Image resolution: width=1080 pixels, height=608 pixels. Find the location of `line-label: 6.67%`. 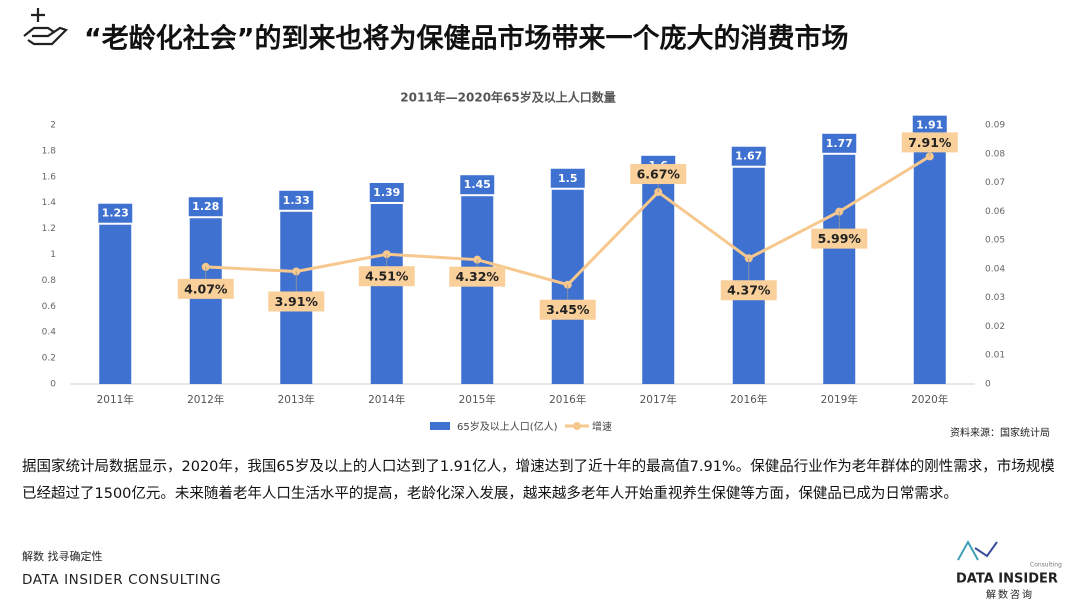

line-label: 6.67% is located at coordinates (659, 174).